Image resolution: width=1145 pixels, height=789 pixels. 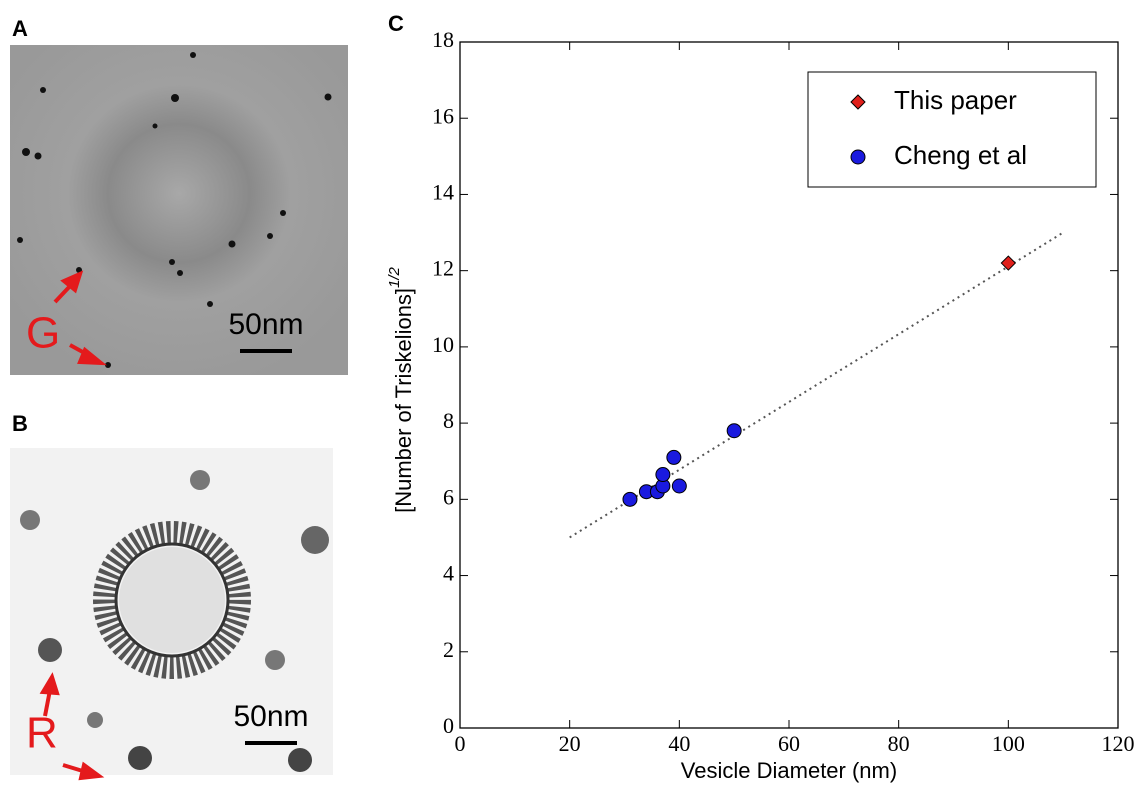 I want to click on x-axis-label: Vesicle Diameter (nm), so click(x=789, y=770).